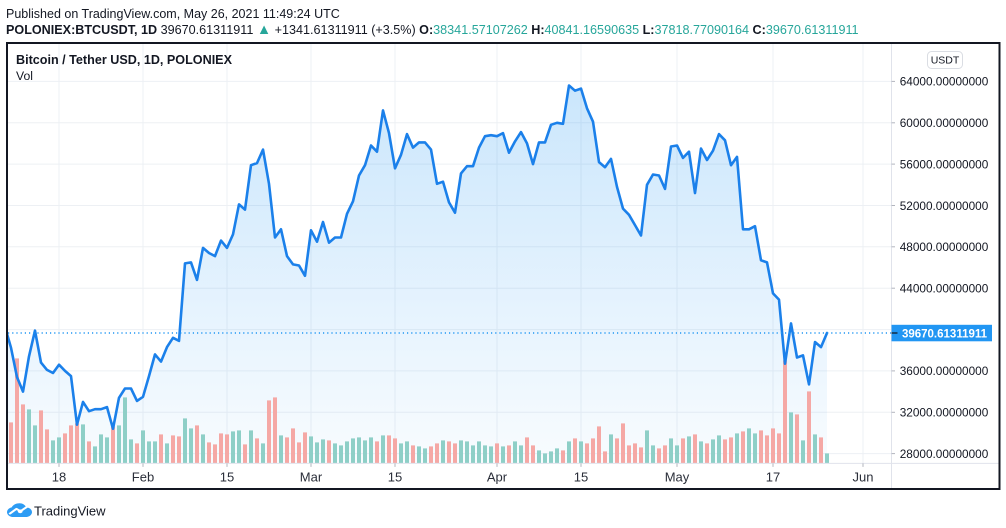 The width and height of the screenshot is (1006, 528). I want to click on svg-text: 18, so click(59, 477).